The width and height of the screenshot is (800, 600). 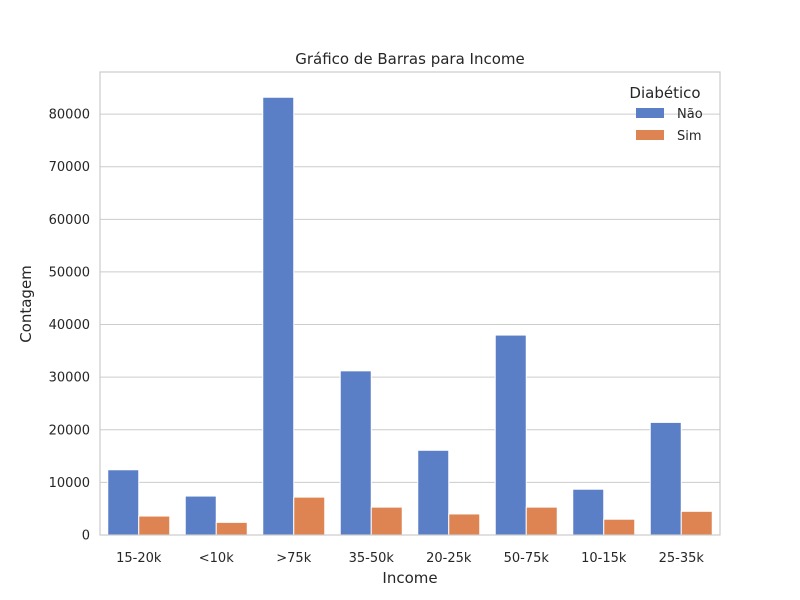 I want to click on x-tick-label: >75k, so click(x=293, y=558).